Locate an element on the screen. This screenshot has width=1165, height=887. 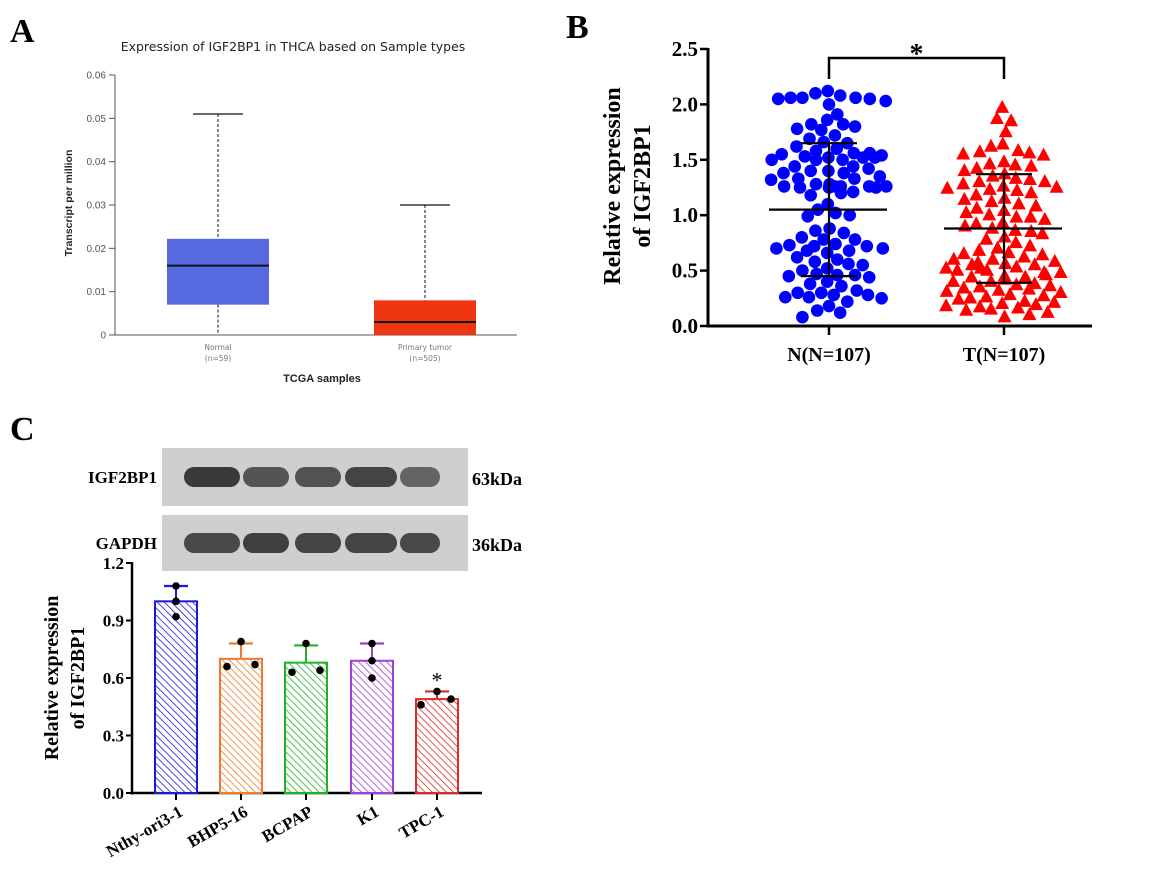
panel-b-y-tick-label: 2.0 is located at coordinates (685, 104).